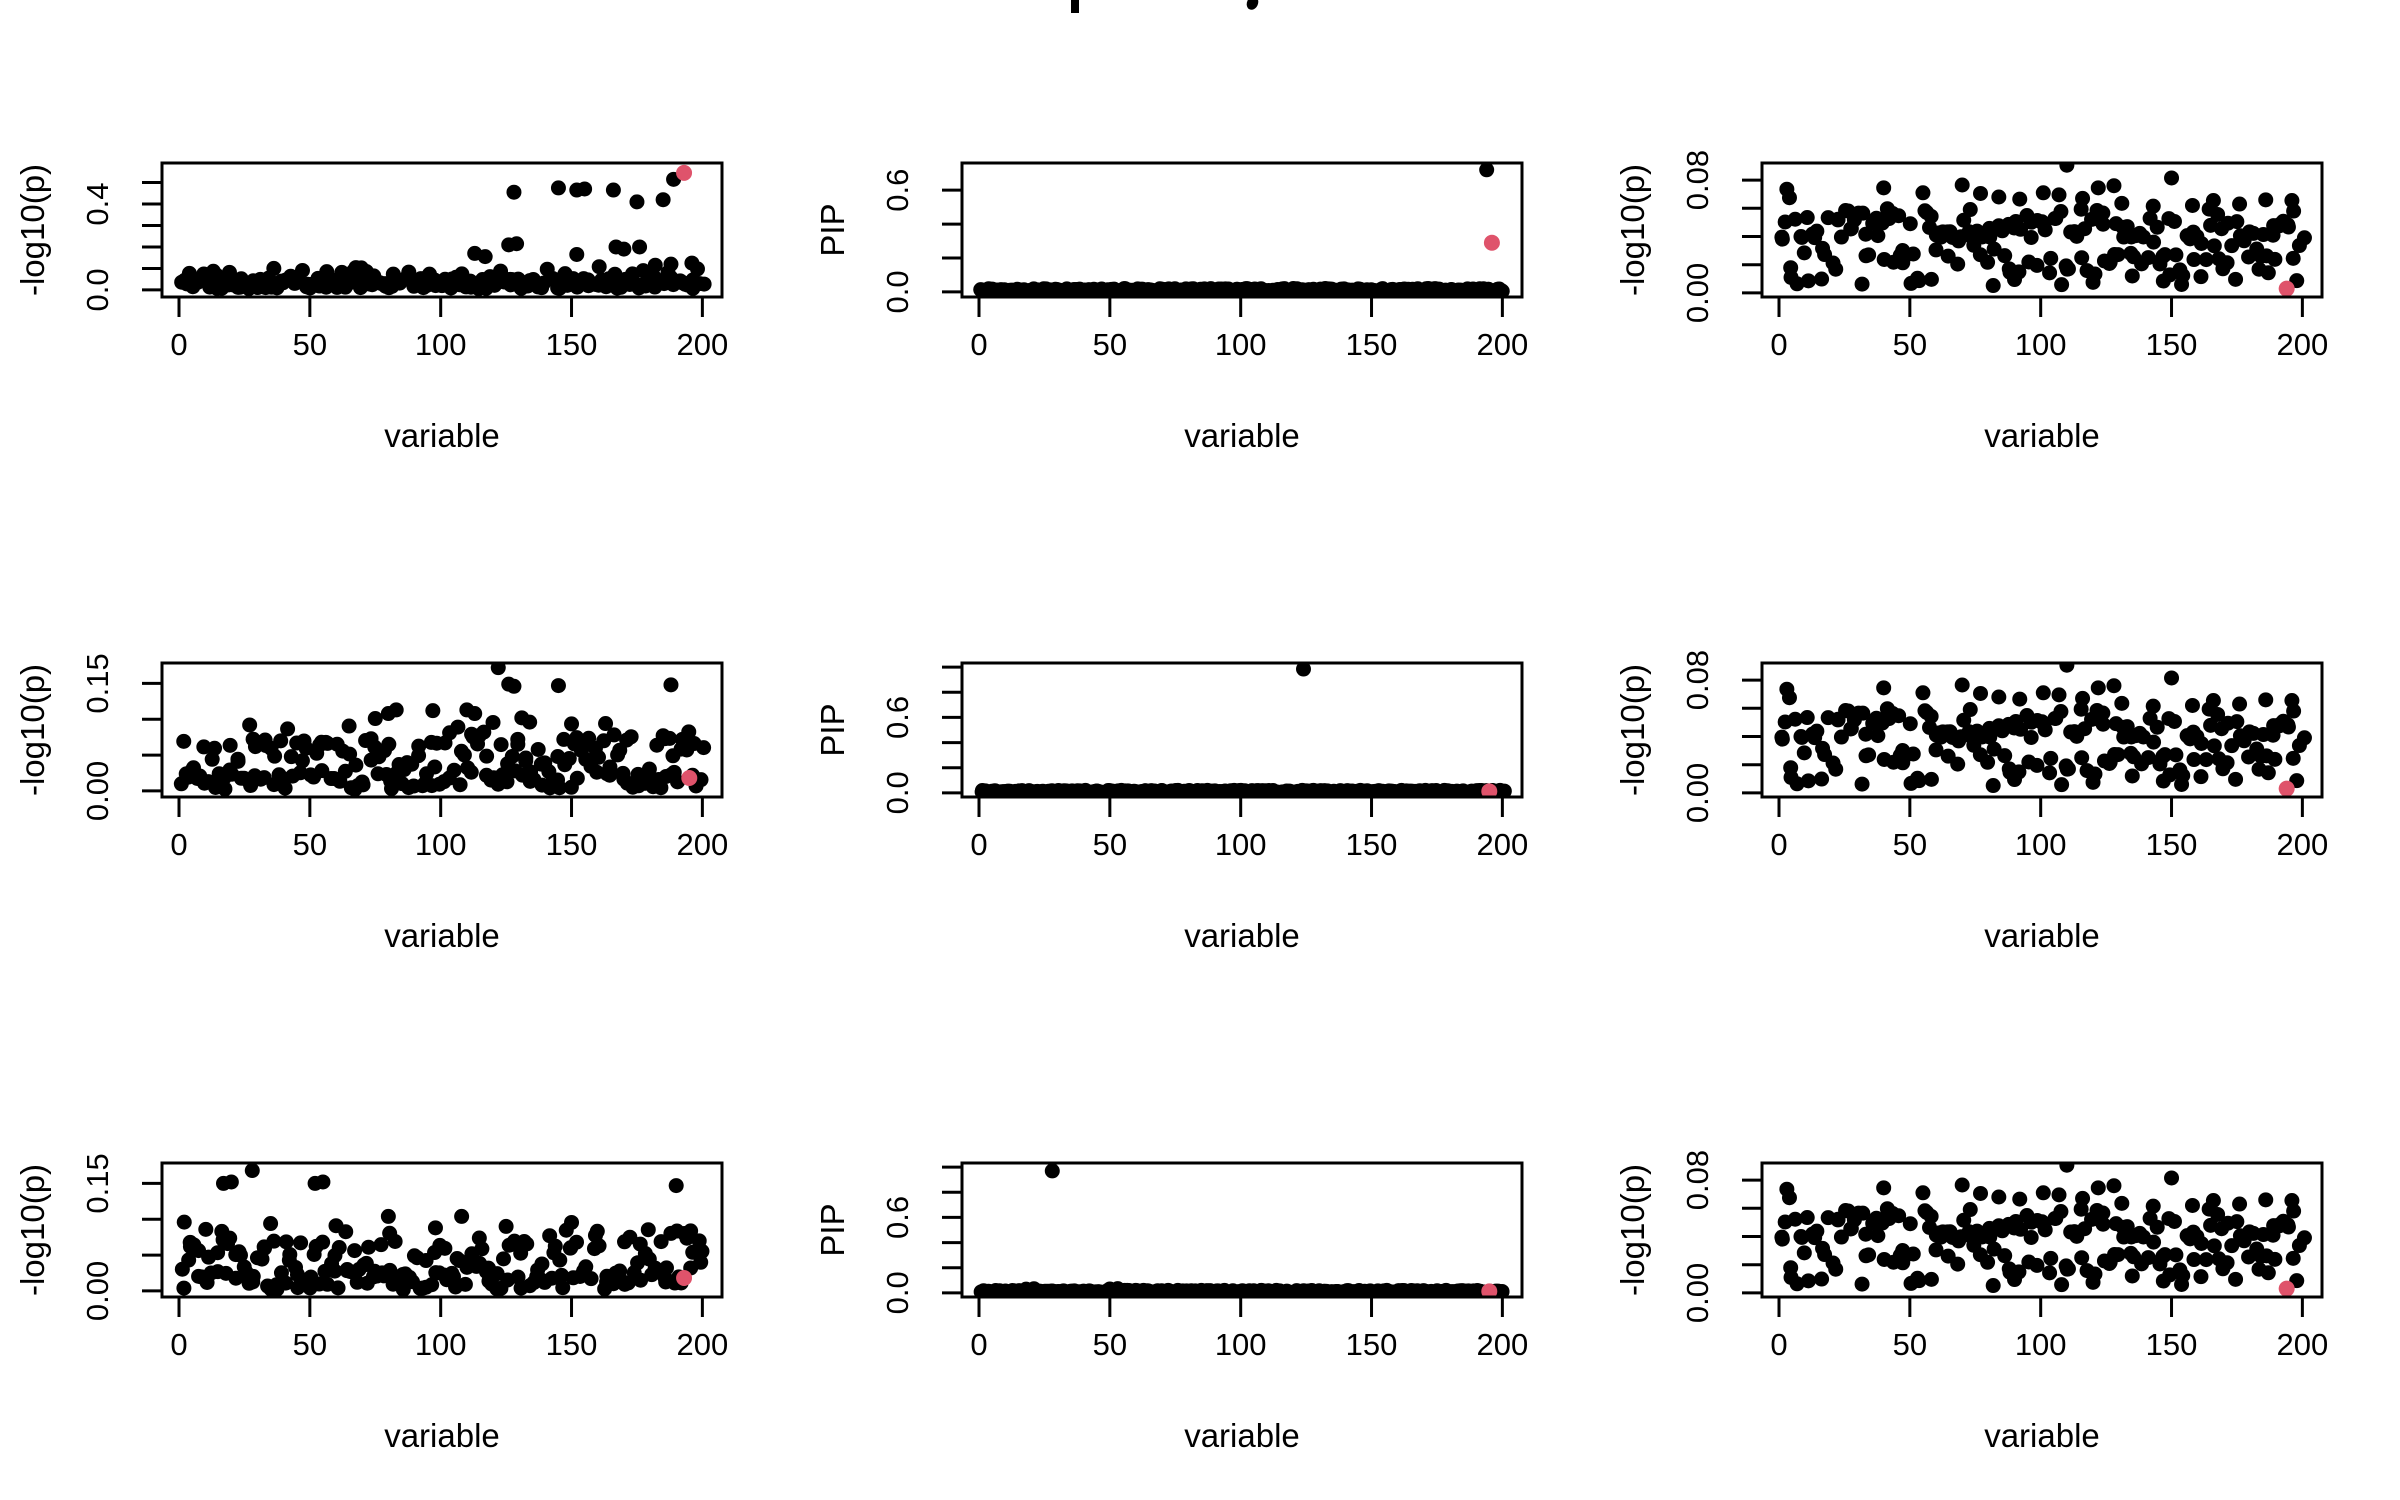  What do you see at coordinates (832, 729) in the screenshot?
I see `y-axis-label: PIP` at bounding box center [832, 729].